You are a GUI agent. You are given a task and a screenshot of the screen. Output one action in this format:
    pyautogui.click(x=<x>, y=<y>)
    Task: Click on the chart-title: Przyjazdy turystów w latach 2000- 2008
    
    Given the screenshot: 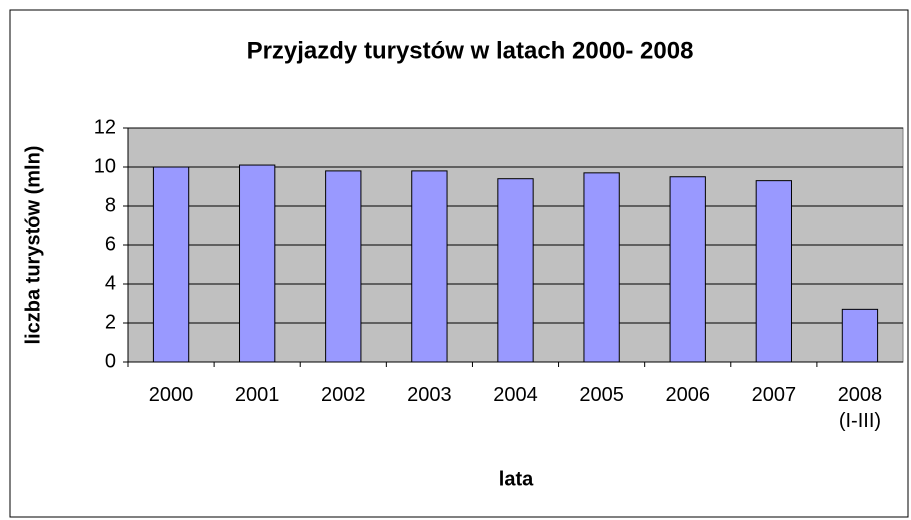 What is the action you would take?
    pyautogui.click(x=470, y=50)
    